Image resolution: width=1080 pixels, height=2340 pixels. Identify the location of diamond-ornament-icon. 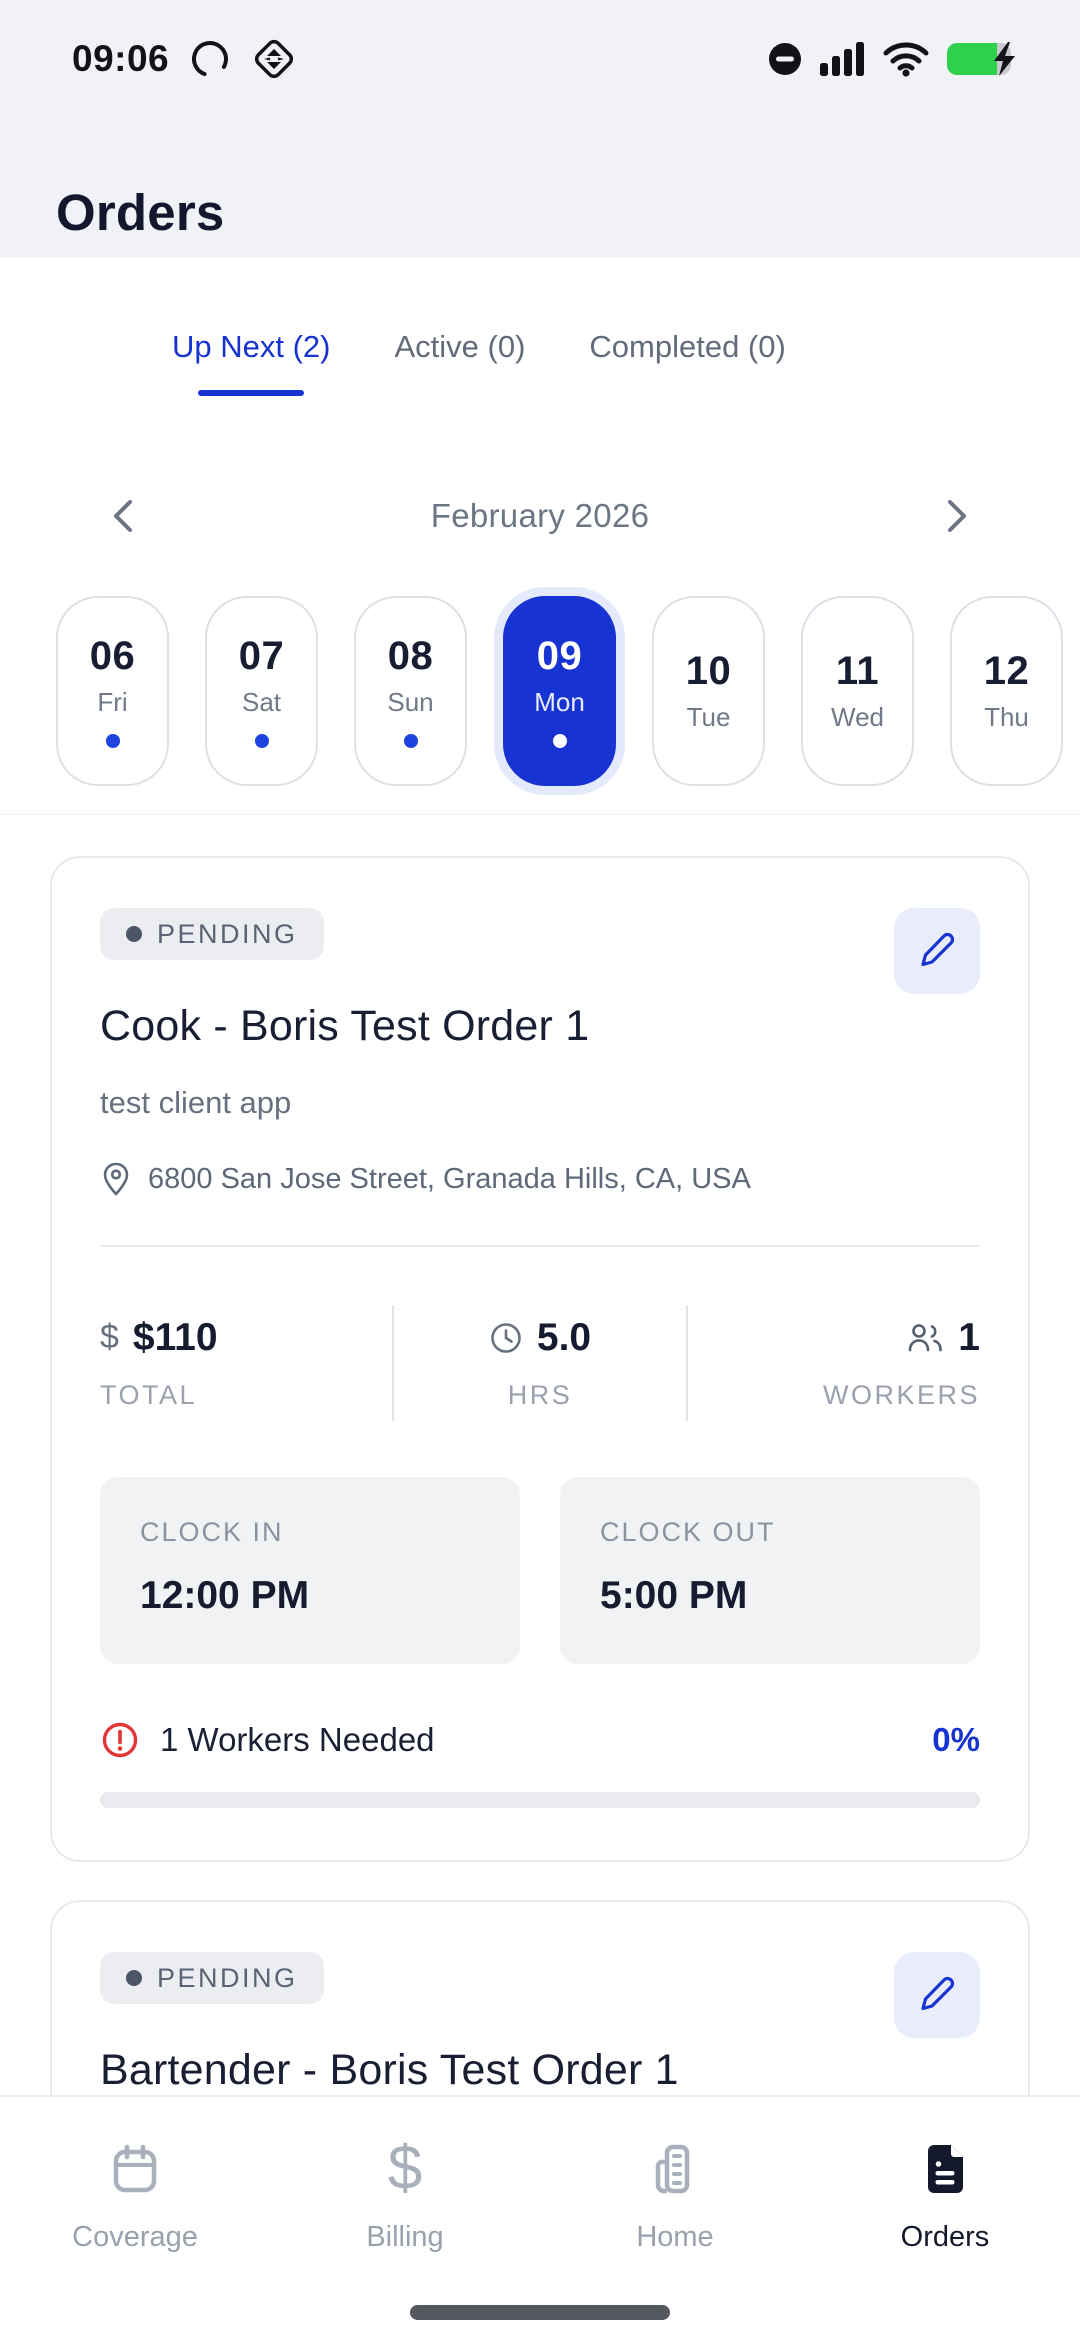
(274, 59).